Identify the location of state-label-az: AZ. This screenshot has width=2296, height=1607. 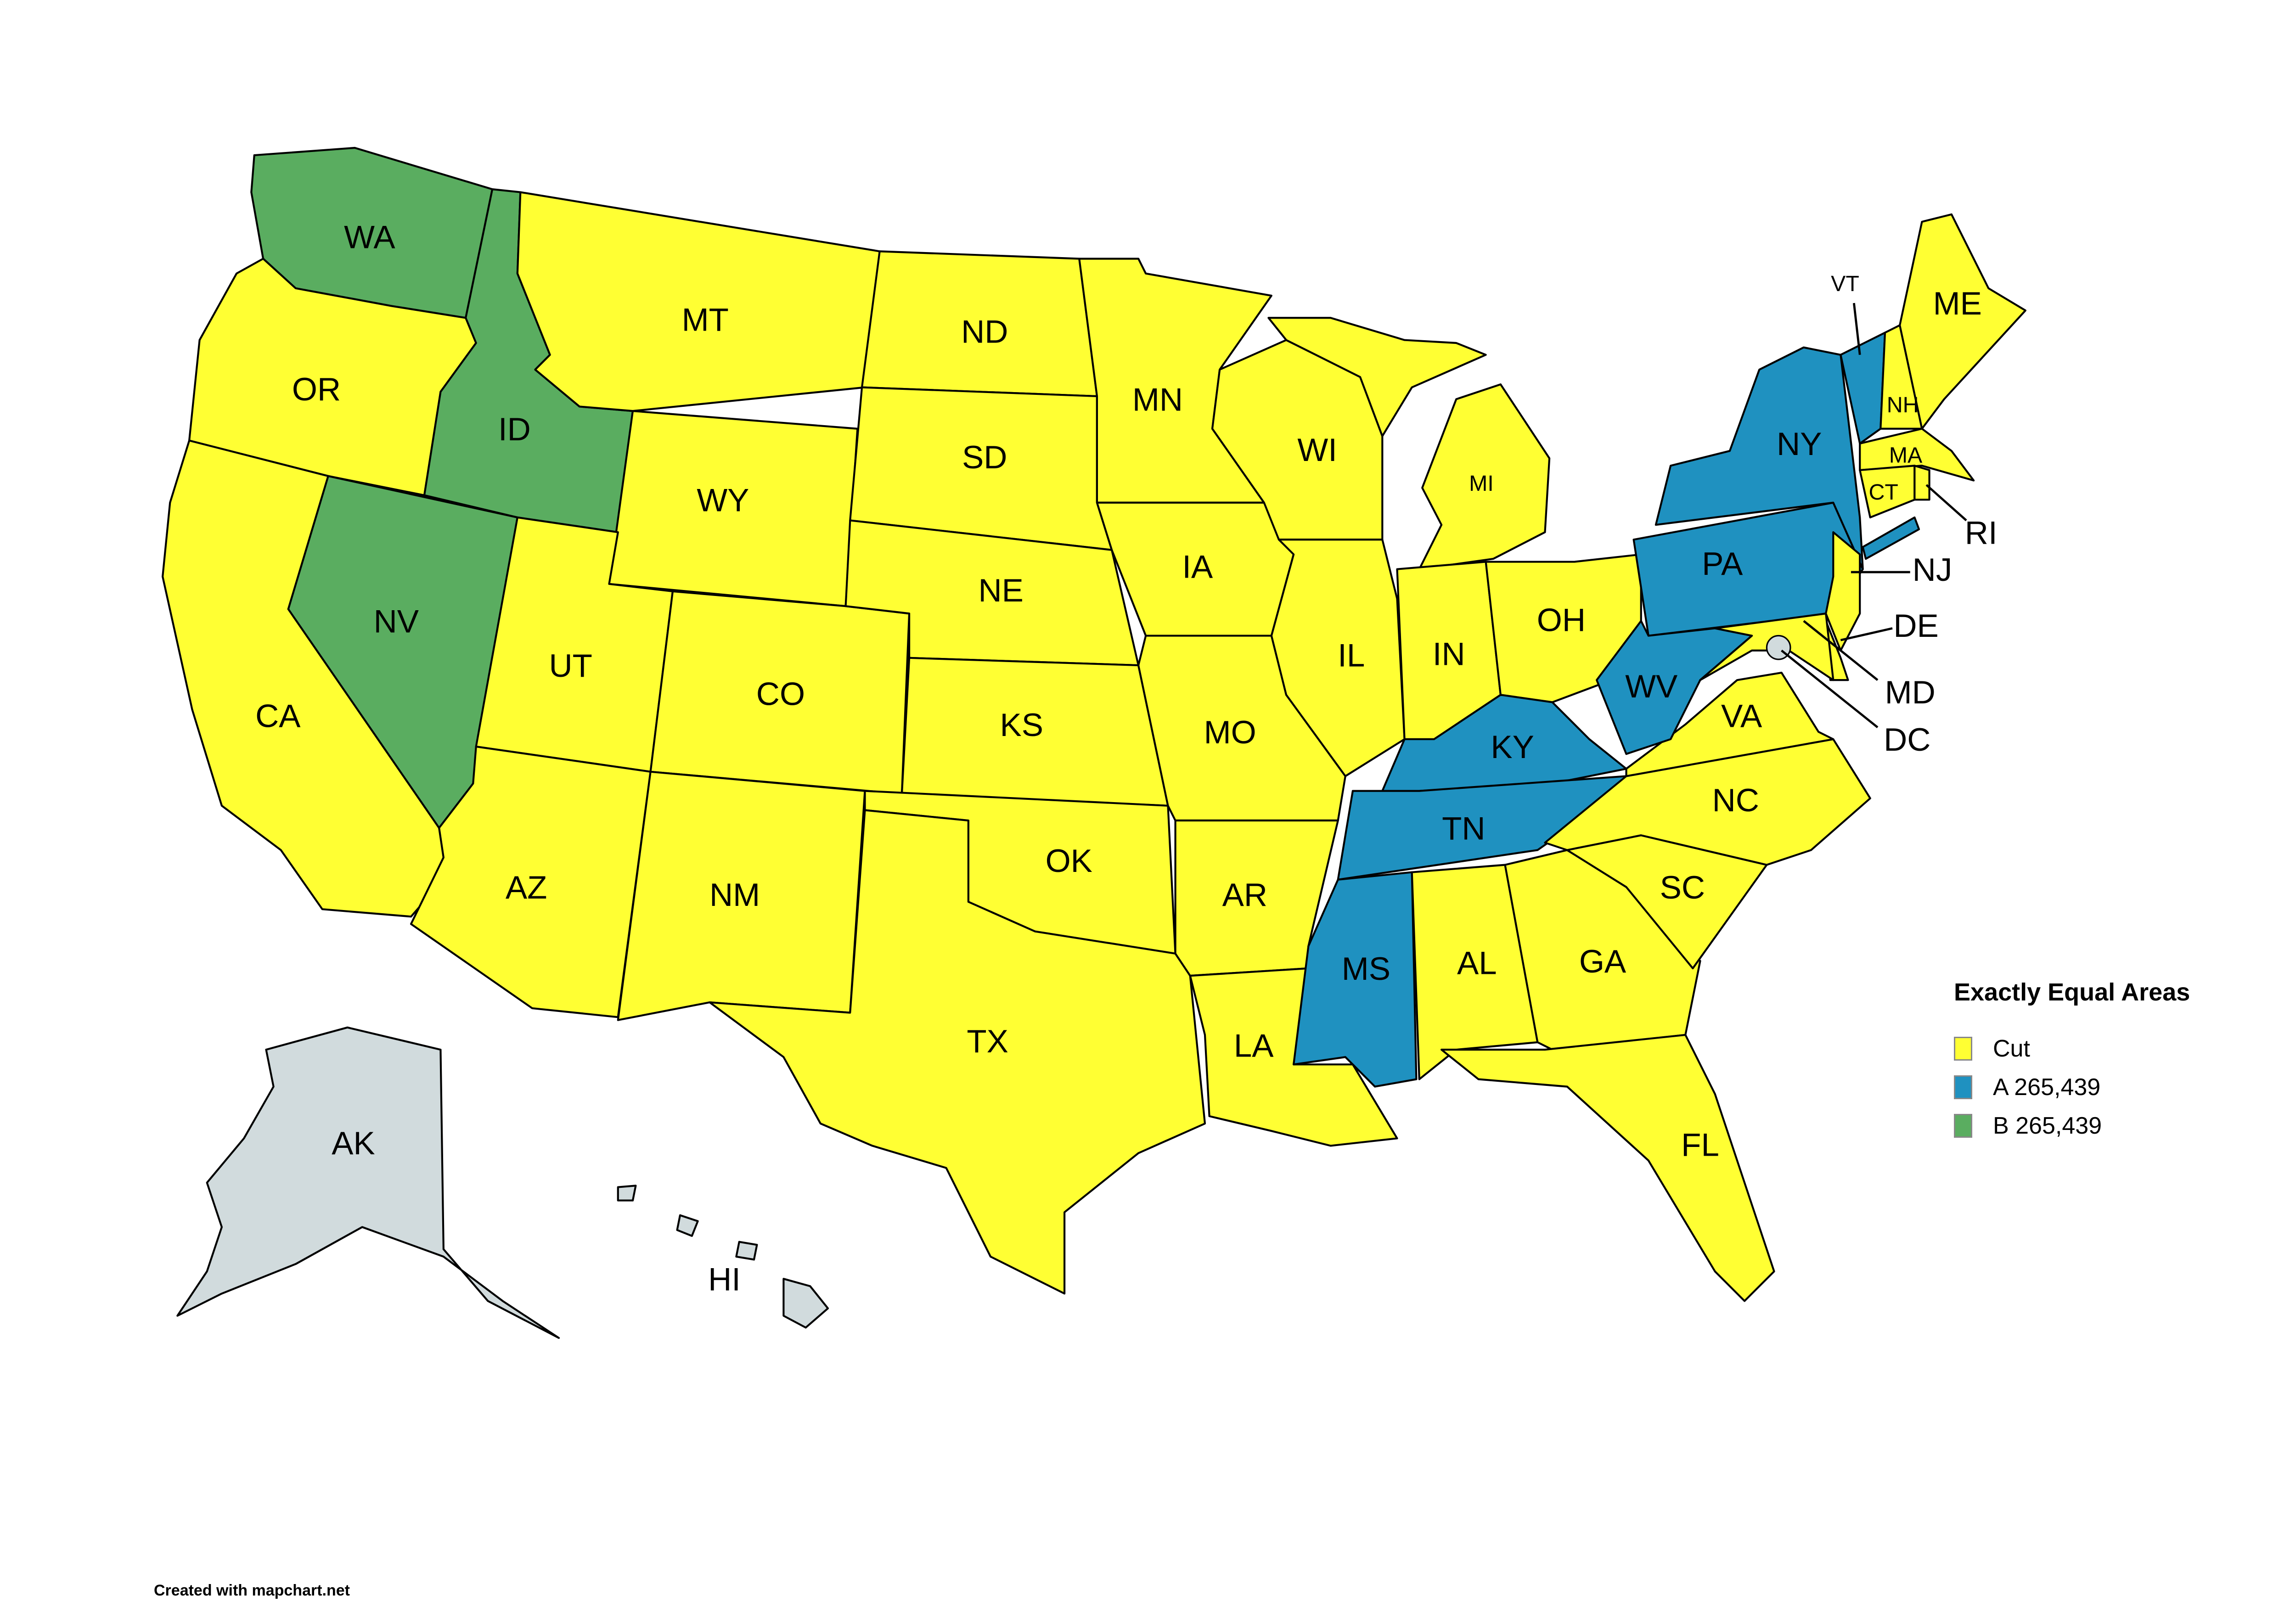
(526, 888).